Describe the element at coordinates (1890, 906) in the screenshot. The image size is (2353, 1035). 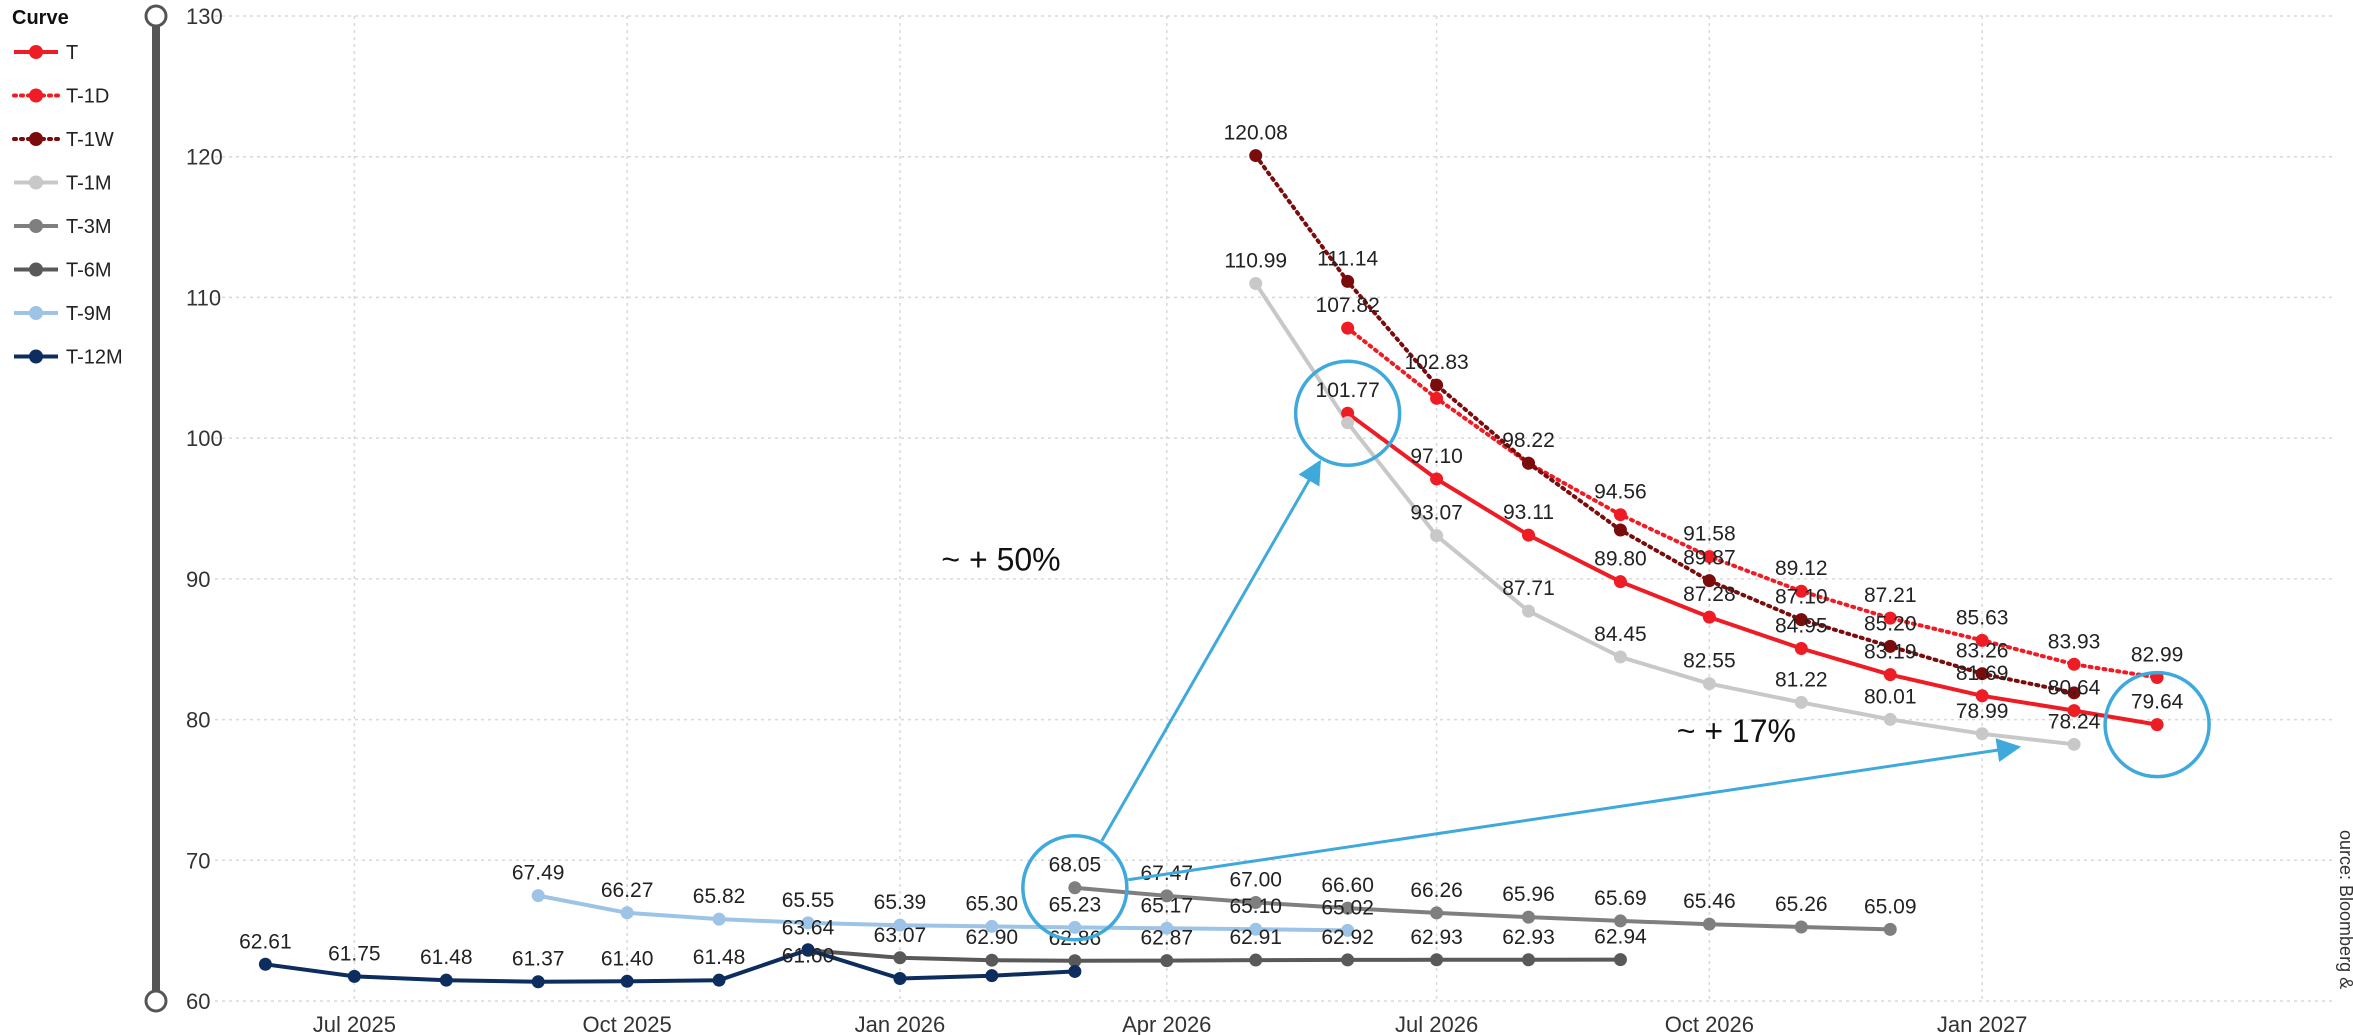
I see `data-label-t-3m: 65.09` at that location.